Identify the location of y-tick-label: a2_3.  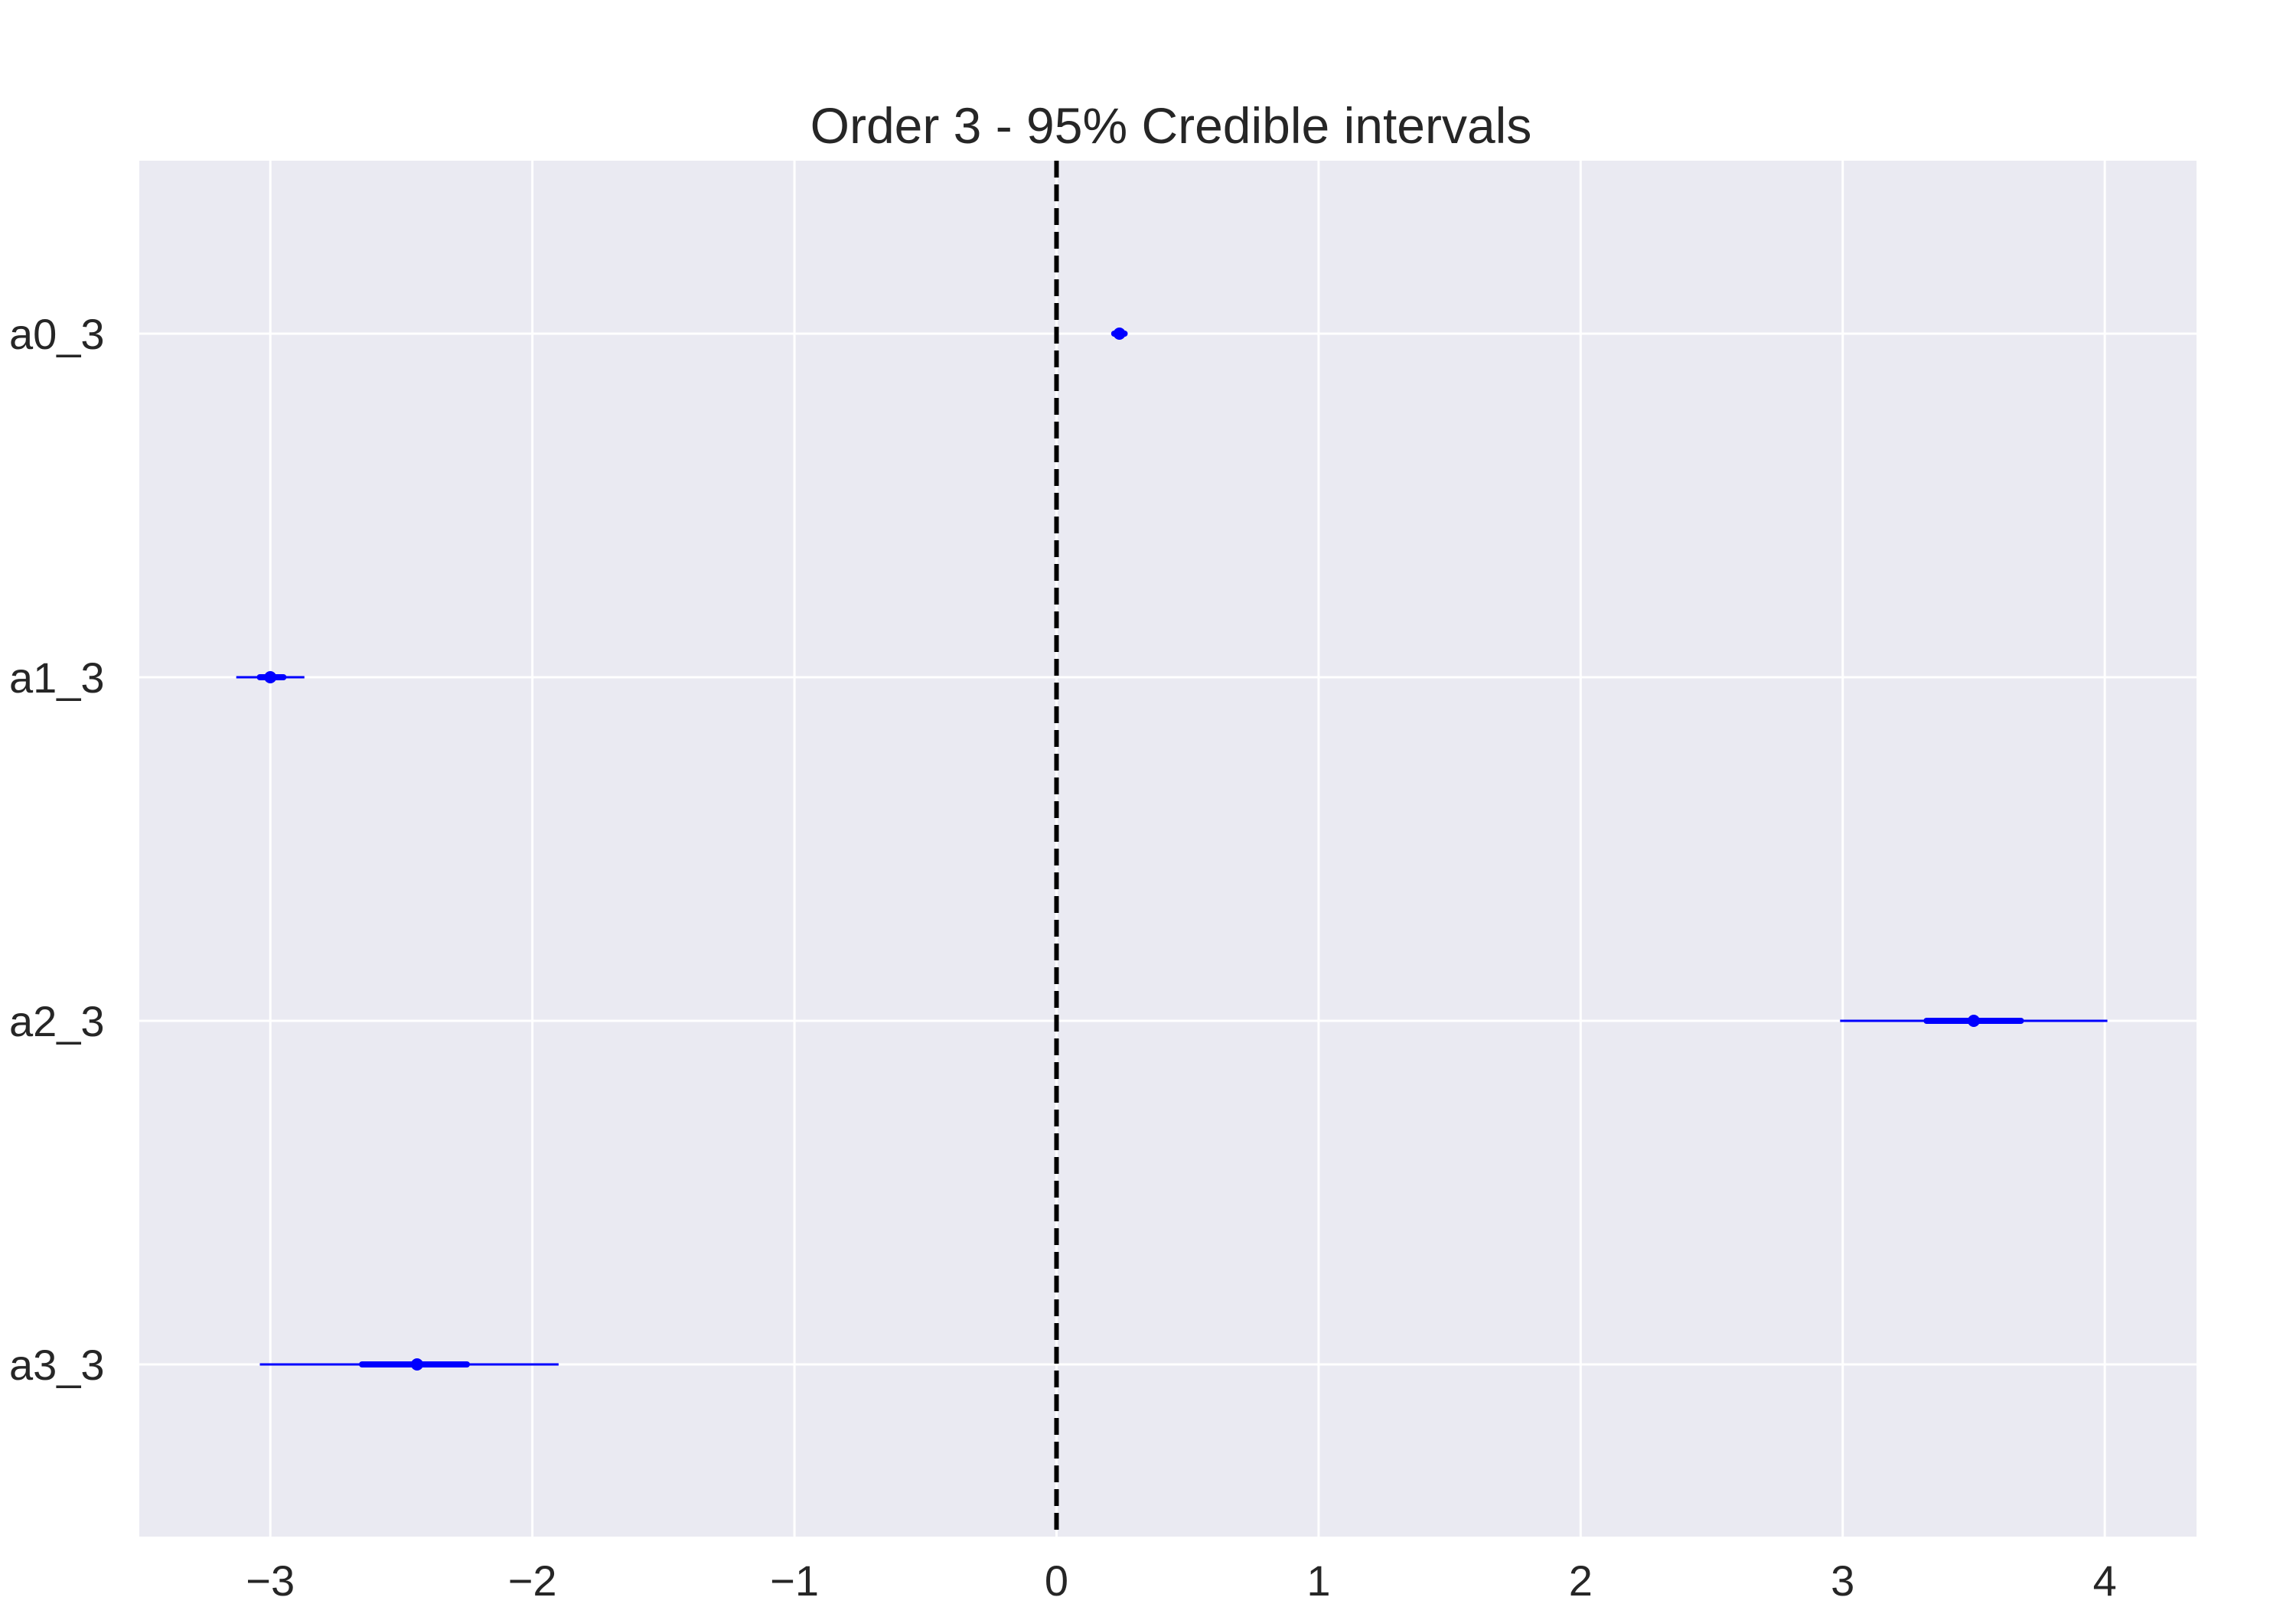
(57, 1021).